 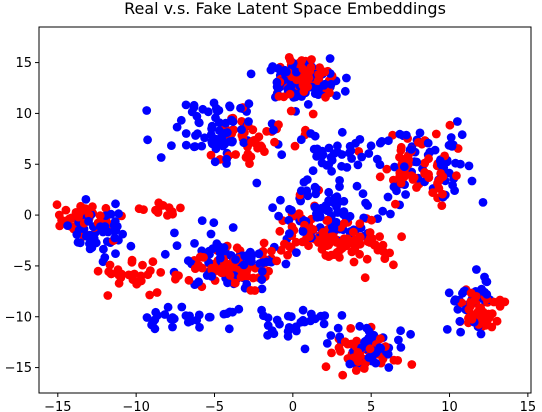 What do you see at coordinates (18, 368) in the screenshot?
I see `y-tick-label: −15` at bounding box center [18, 368].